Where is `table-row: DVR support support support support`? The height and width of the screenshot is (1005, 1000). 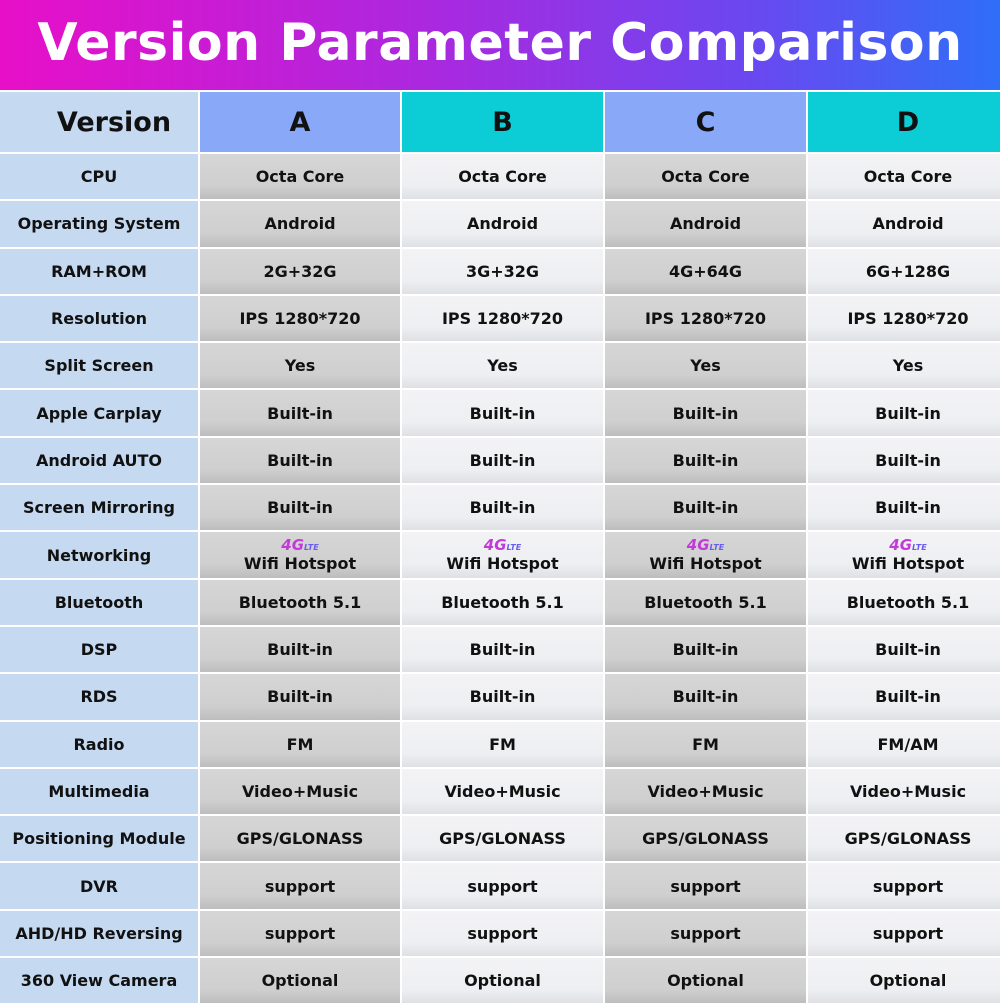
table-row: DVR support support support support is located at coordinates (500, 886).